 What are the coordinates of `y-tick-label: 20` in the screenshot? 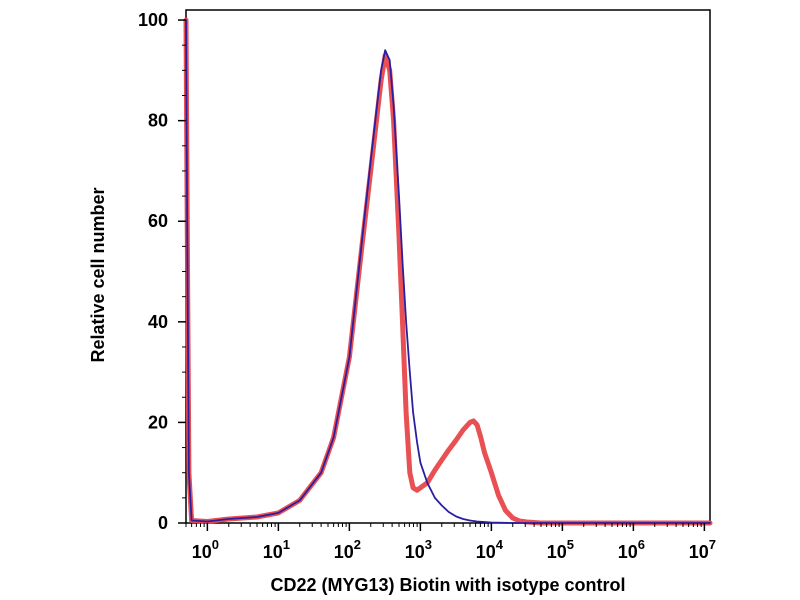 It's located at (158, 422).